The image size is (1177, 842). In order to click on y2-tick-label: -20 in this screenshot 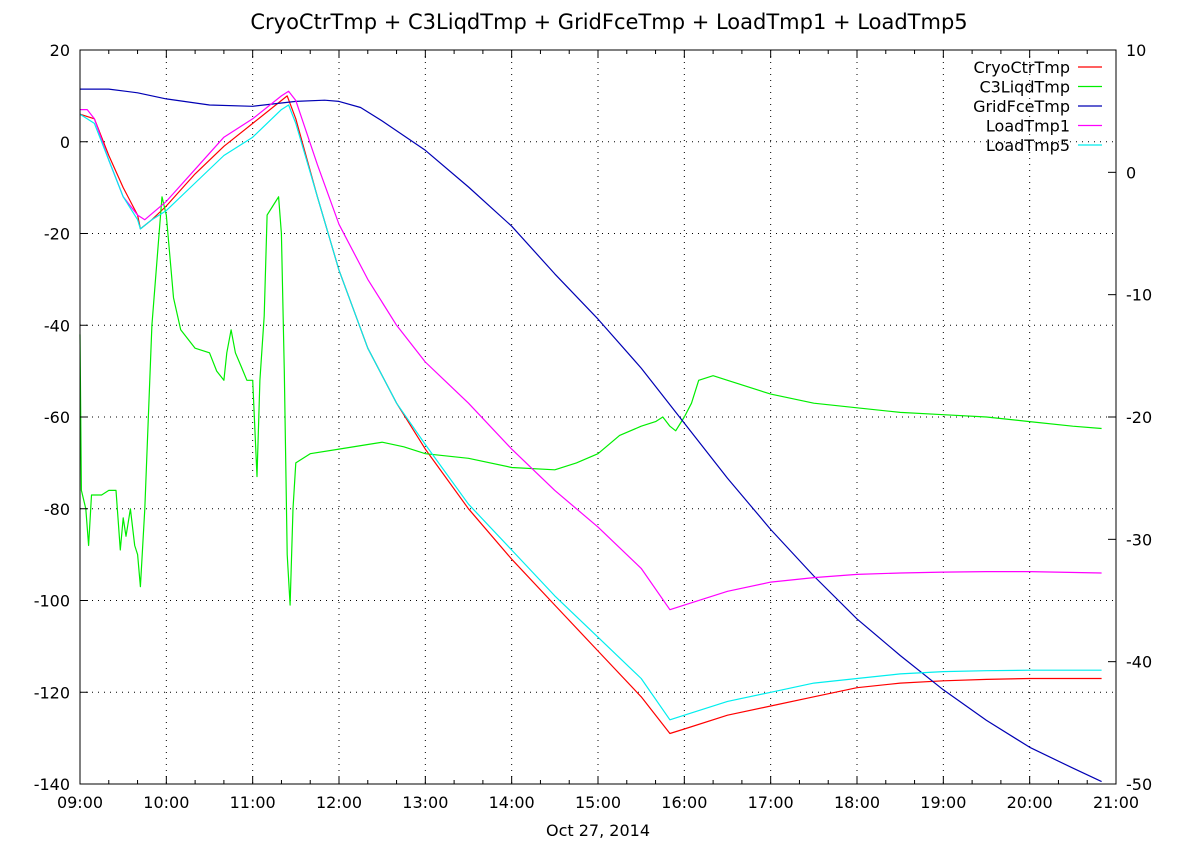, I will do `click(1139, 417)`.